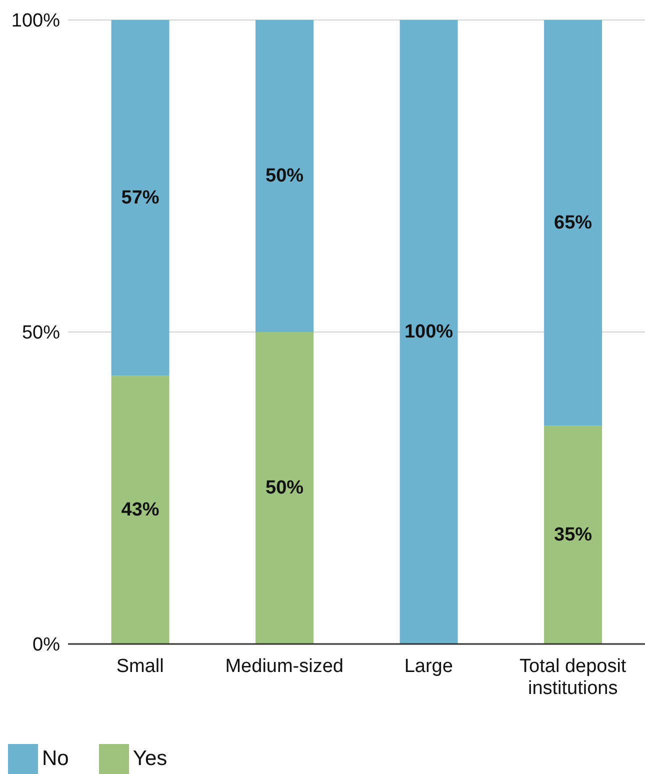 This screenshot has width=645, height=774. What do you see at coordinates (284, 666) in the screenshot?
I see `x-tick-label: Medium-sized` at bounding box center [284, 666].